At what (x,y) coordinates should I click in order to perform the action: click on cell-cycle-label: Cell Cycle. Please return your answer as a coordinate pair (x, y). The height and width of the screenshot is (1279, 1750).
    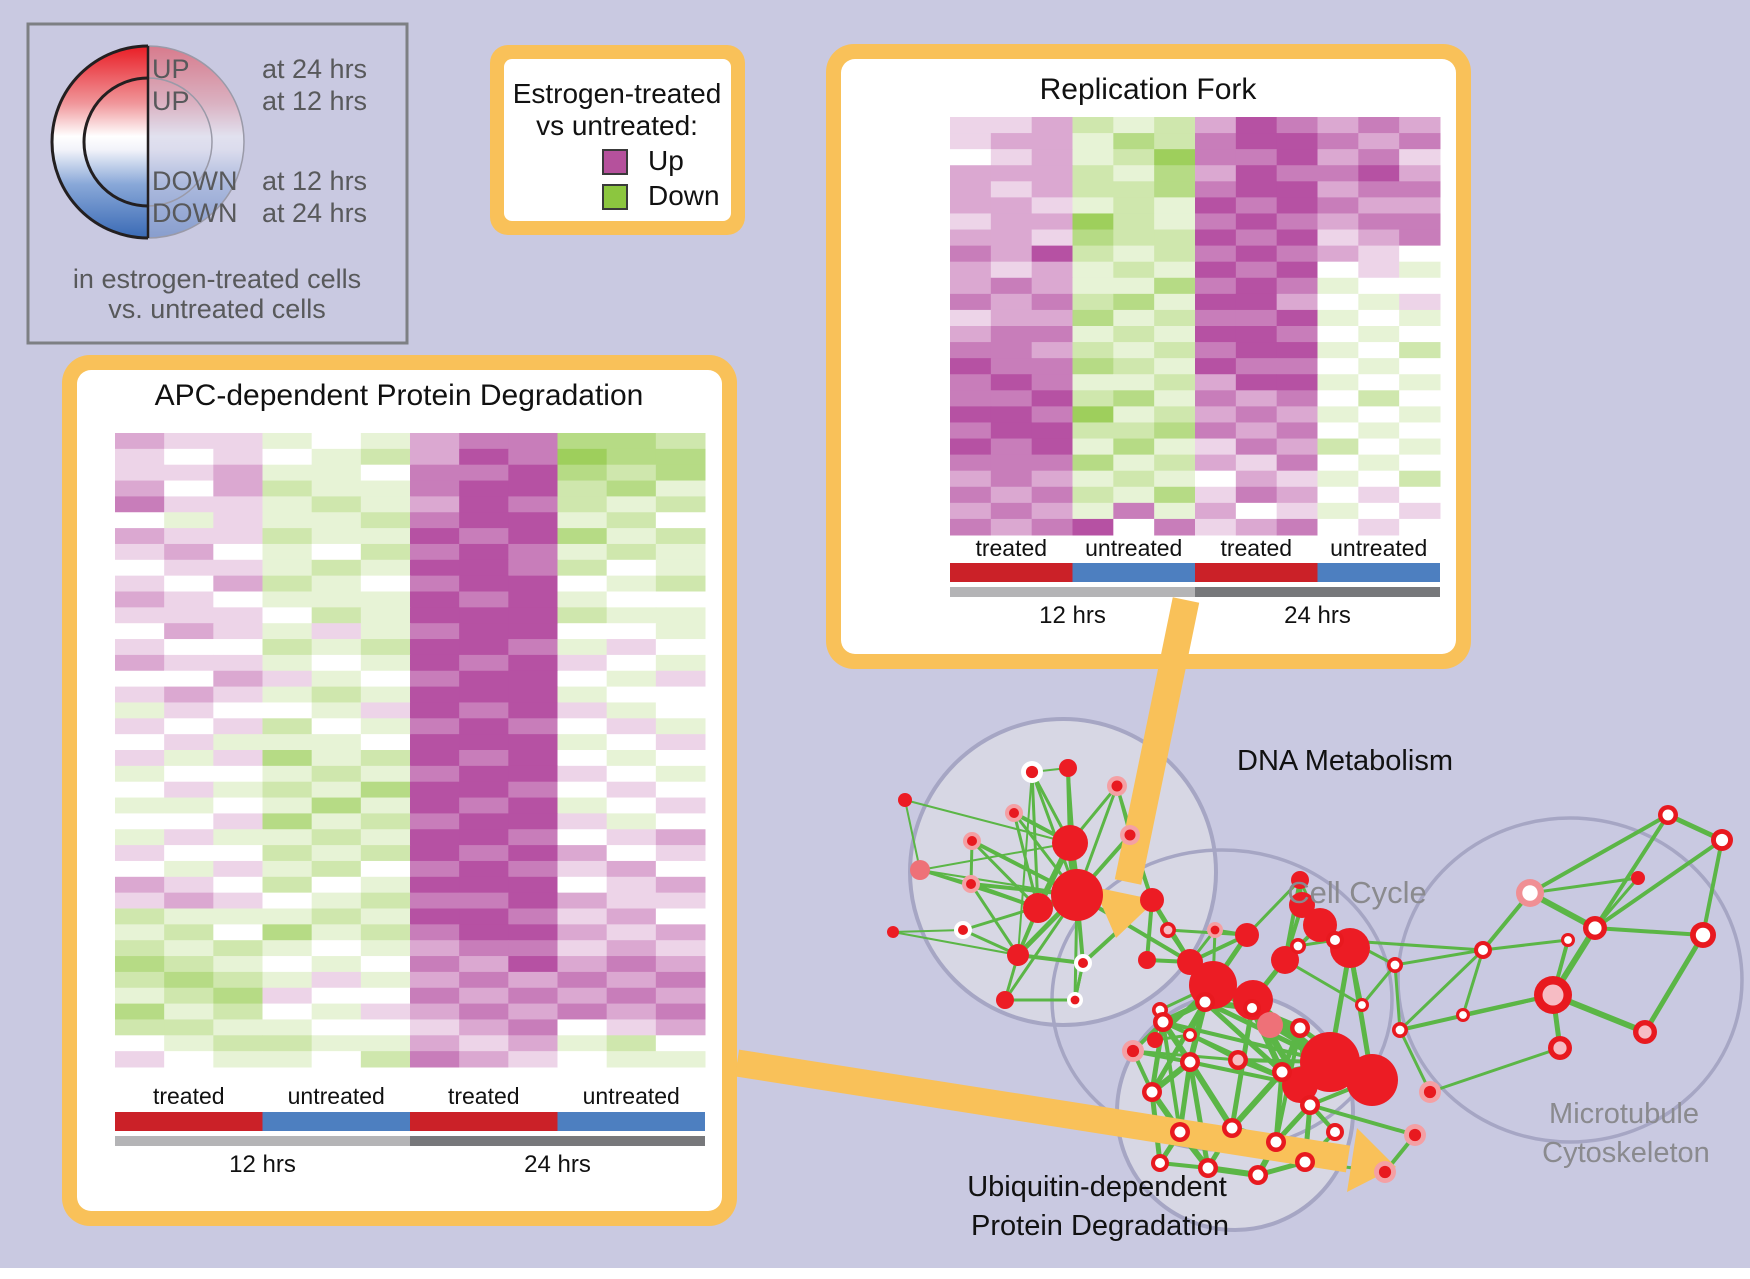
    Looking at the image, I should click on (1357, 892).